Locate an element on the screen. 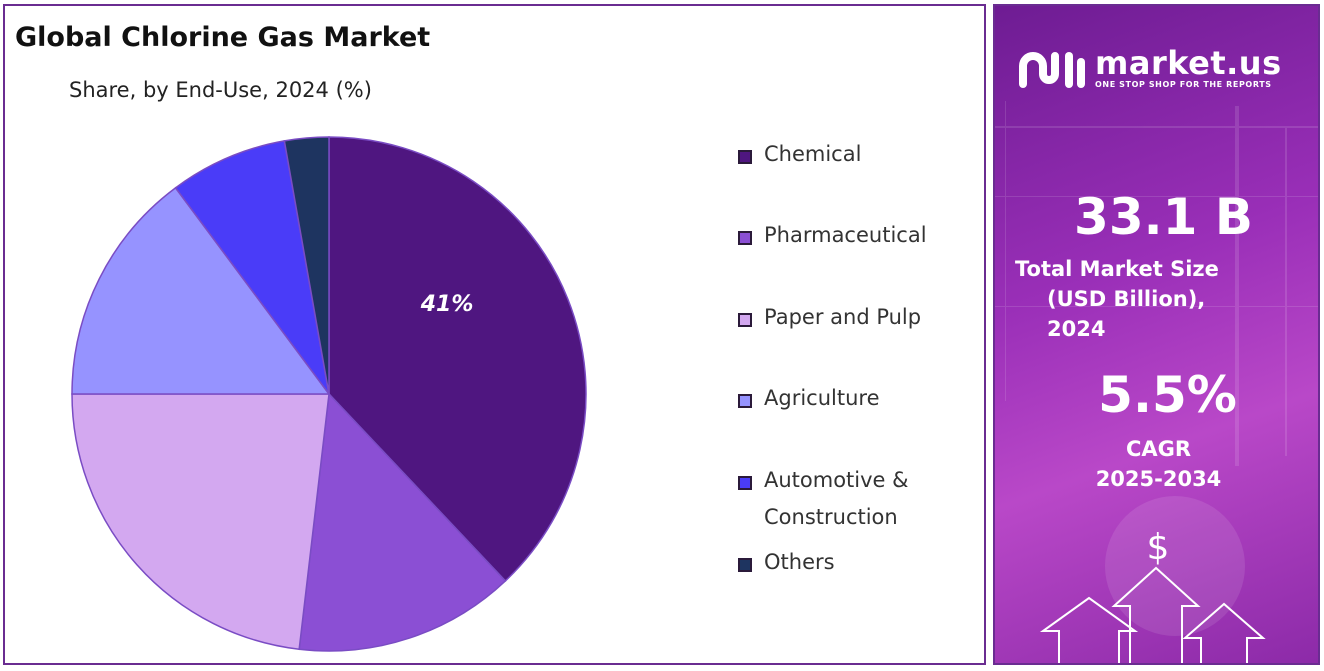 This screenshot has height=671, width=1324. legend-label: Automotive & Construction is located at coordinates (836, 498).